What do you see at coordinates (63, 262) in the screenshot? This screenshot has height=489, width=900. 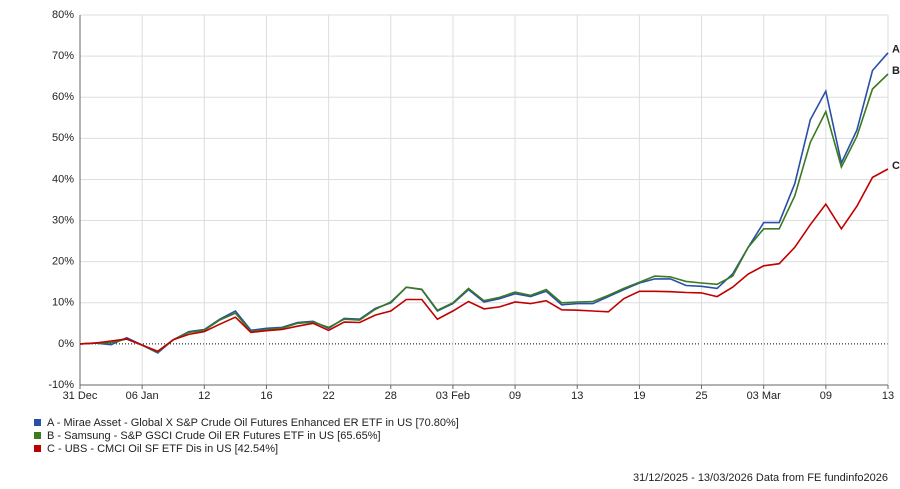 I see `y-tick-label: 20%` at bounding box center [63, 262].